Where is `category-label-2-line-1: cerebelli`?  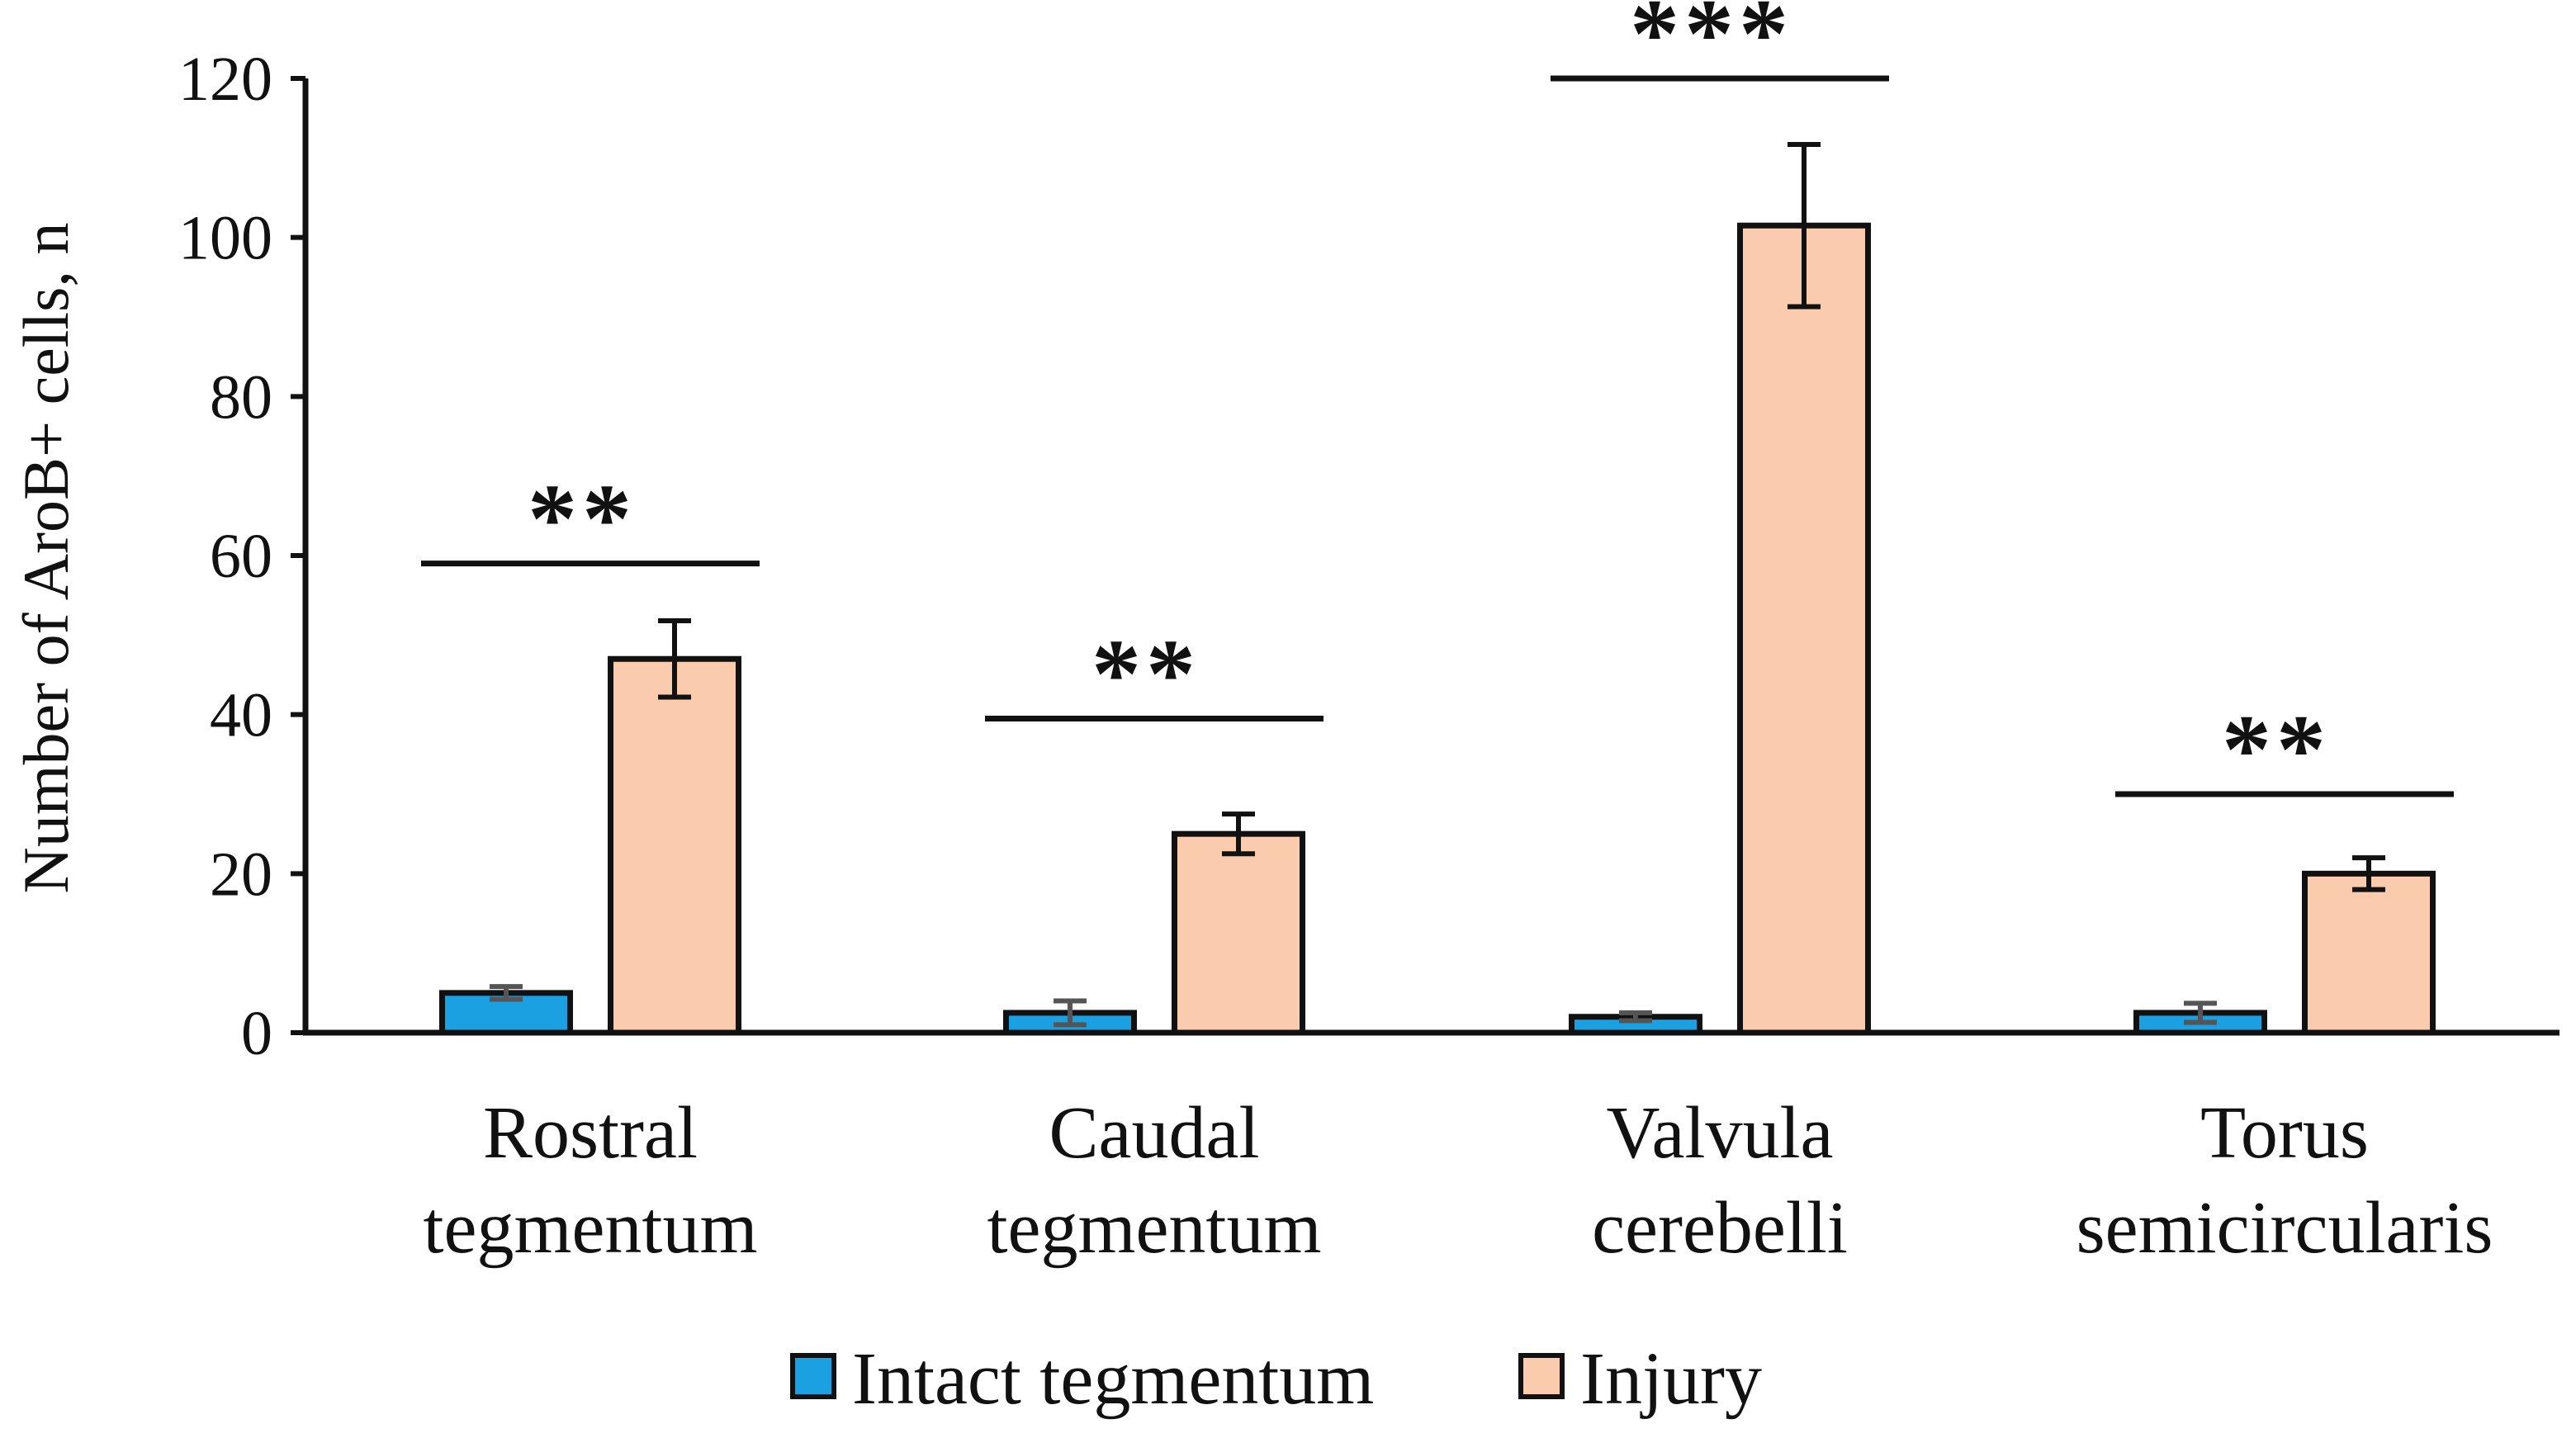
category-label-2-line-1: cerebelli is located at coordinates (1720, 1228).